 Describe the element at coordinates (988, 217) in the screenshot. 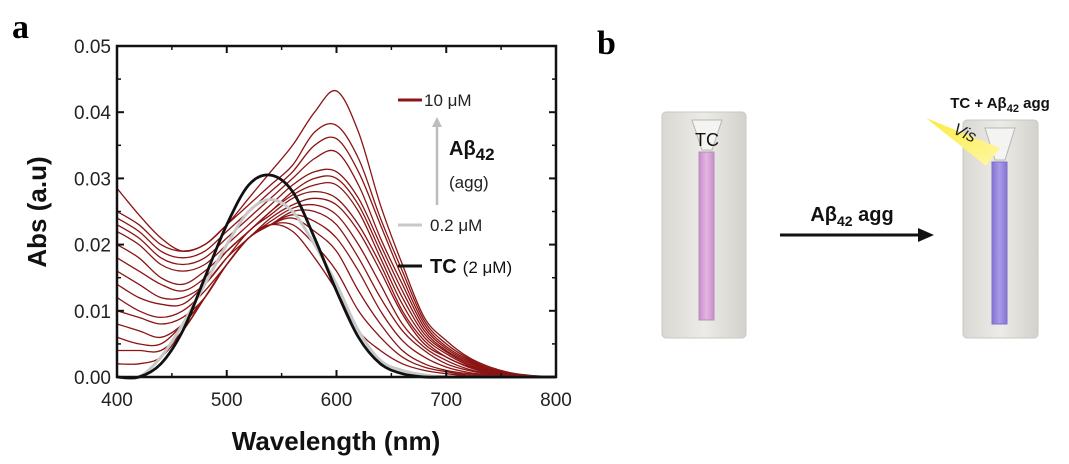

I see `cuvette-right: Vis TC + Aβ42 agg` at that location.